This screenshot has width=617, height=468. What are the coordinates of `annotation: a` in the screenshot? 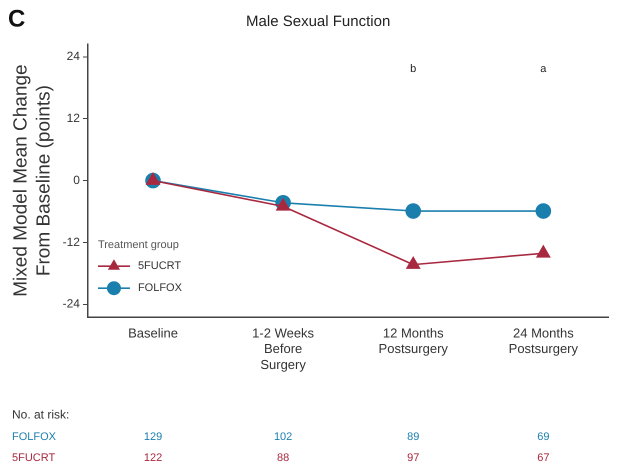 It's located at (544, 69).